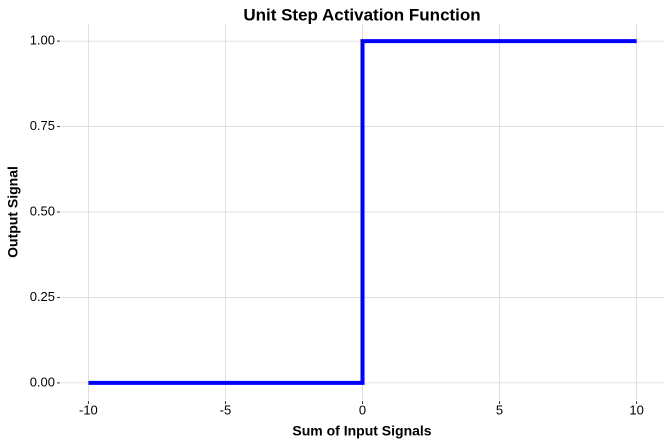 Image resolution: width=672 pixels, height=447 pixels. I want to click on x-tick-label: 5, so click(499, 409).